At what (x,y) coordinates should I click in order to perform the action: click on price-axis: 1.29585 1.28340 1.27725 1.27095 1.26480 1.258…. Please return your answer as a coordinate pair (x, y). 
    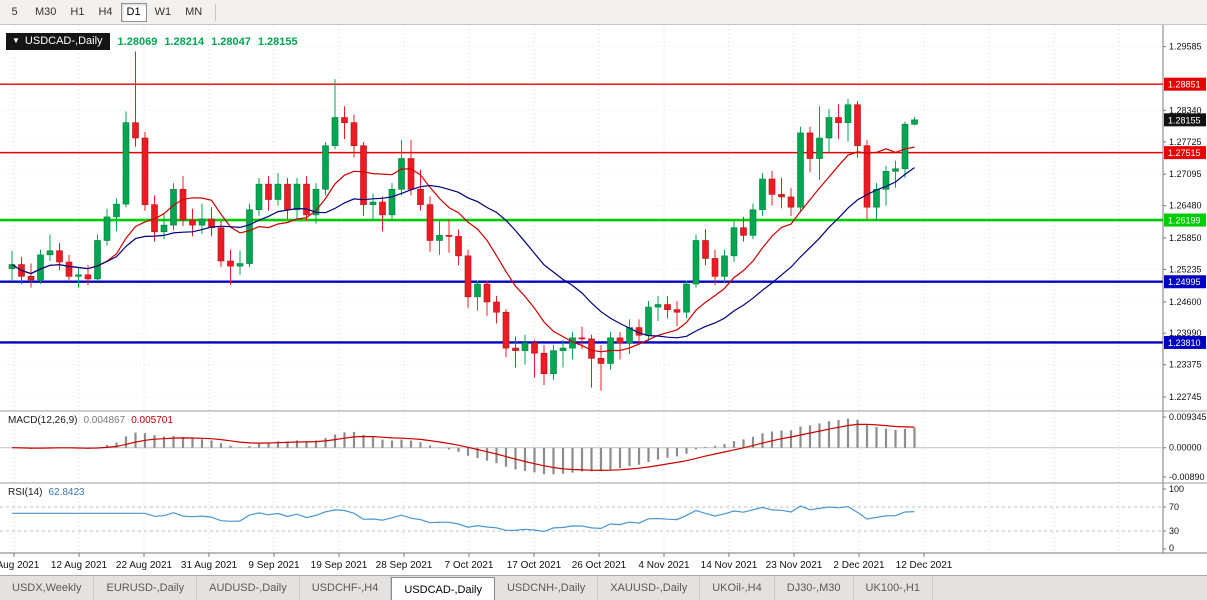
    Looking at the image, I should click on (1184, 289).